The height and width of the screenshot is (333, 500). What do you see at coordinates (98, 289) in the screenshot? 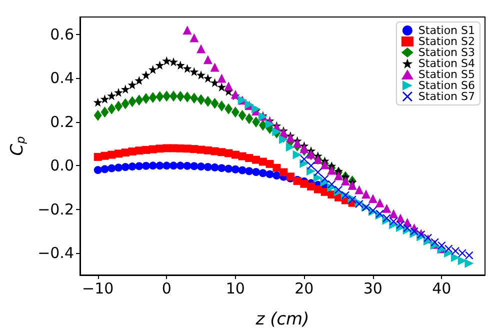
I see `x-tick-label: −10` at bounding box center [98, 289].